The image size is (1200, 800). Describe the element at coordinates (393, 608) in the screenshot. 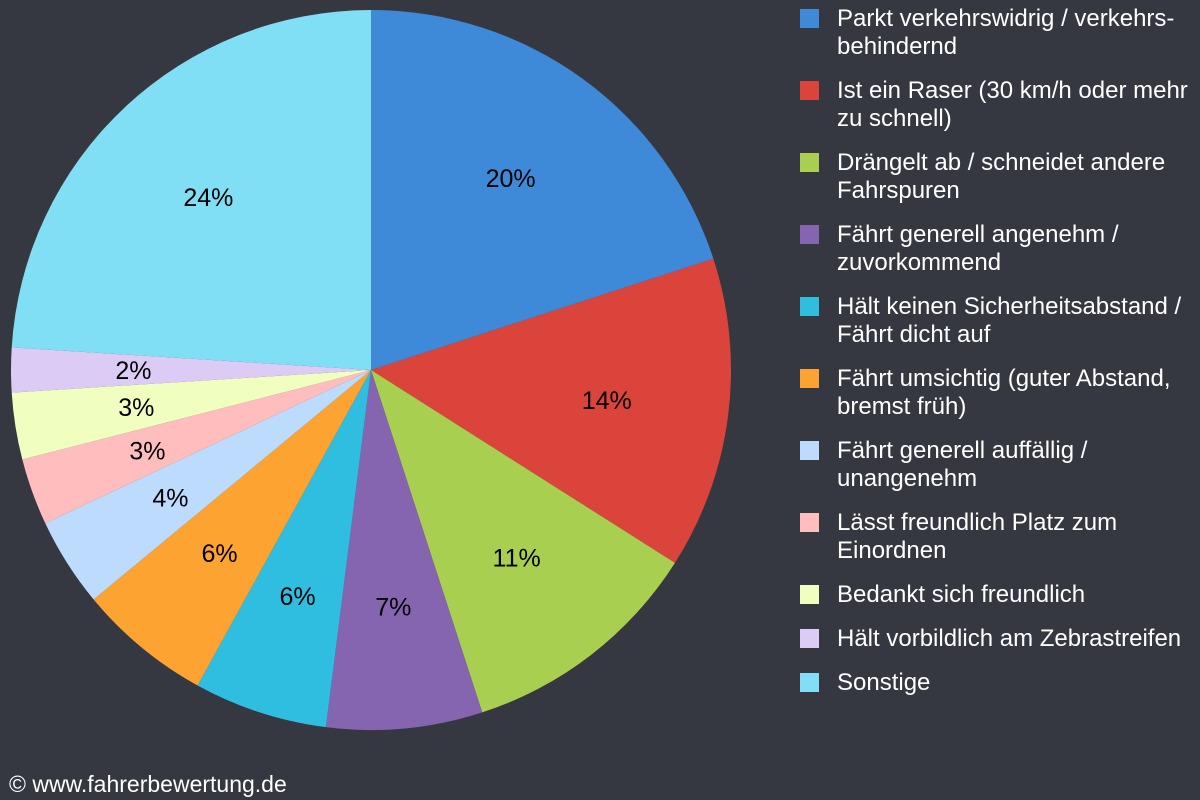

I see `slice-data-label: 7%` at that location.